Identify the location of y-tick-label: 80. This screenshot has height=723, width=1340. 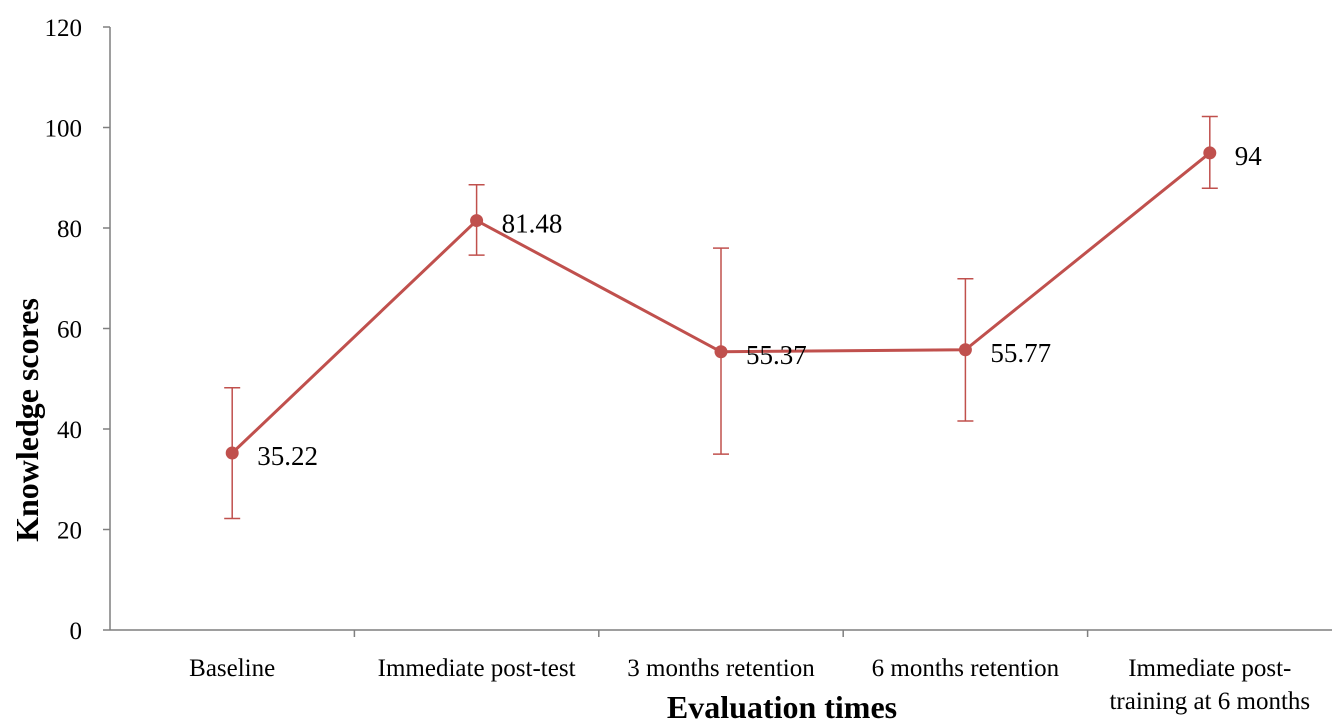
(69, 229).